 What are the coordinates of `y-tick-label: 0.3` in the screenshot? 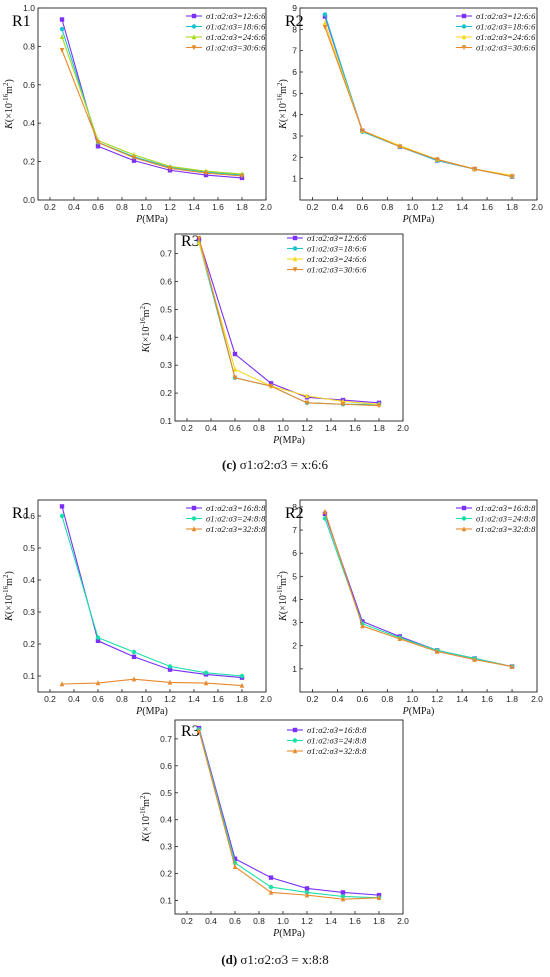 It's located at (166, 365).